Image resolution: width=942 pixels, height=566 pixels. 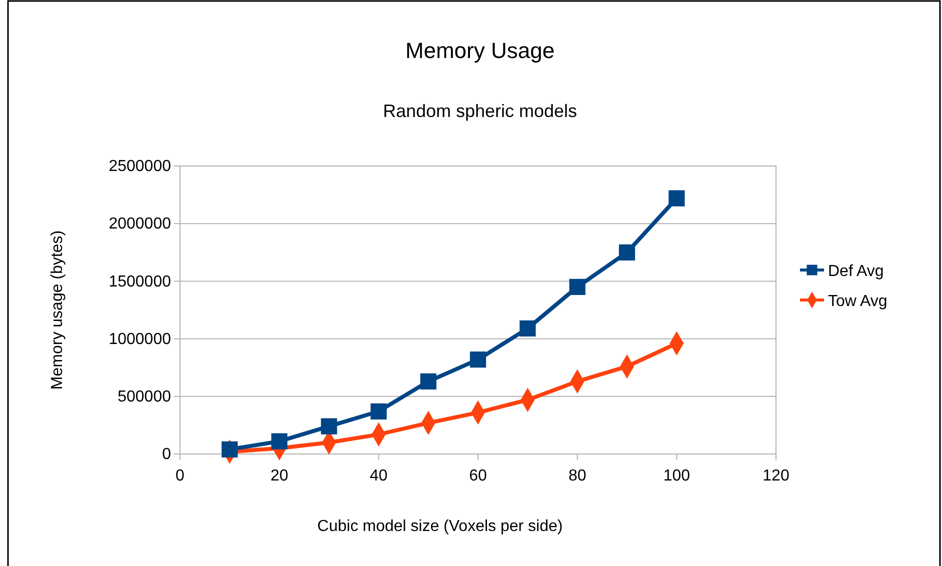 I want to click on y-tick-label: 500000, so click(x=145, y=397).